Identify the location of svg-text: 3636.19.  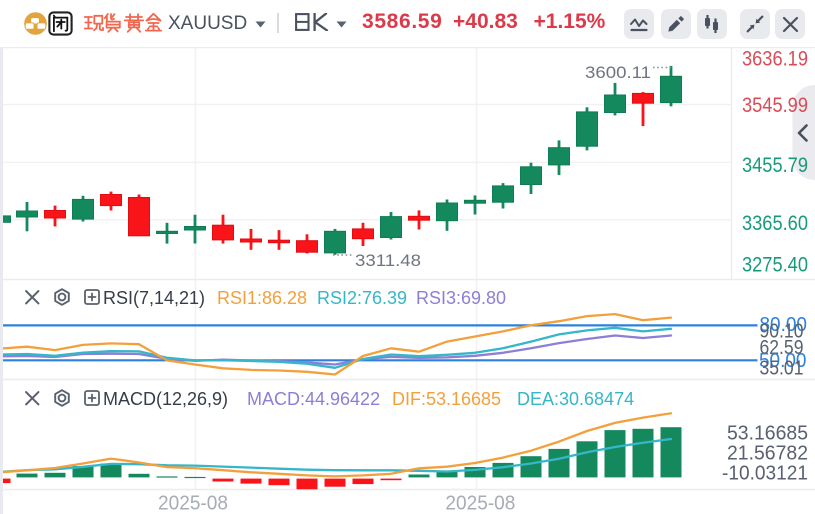
(775, 59).